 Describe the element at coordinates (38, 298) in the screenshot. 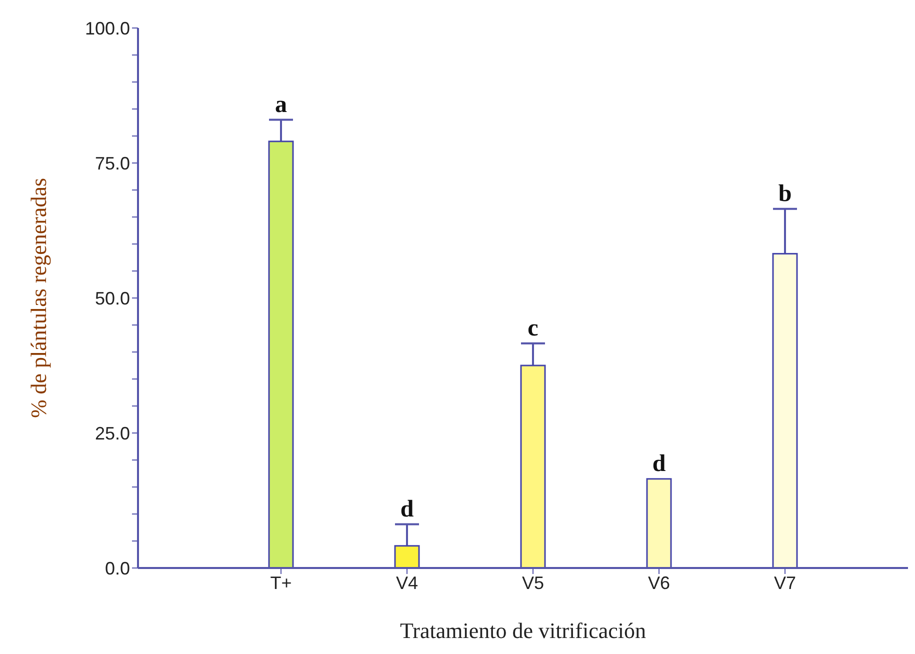

I see `y-axis-title: % de plántulas regeneradas` at that location.